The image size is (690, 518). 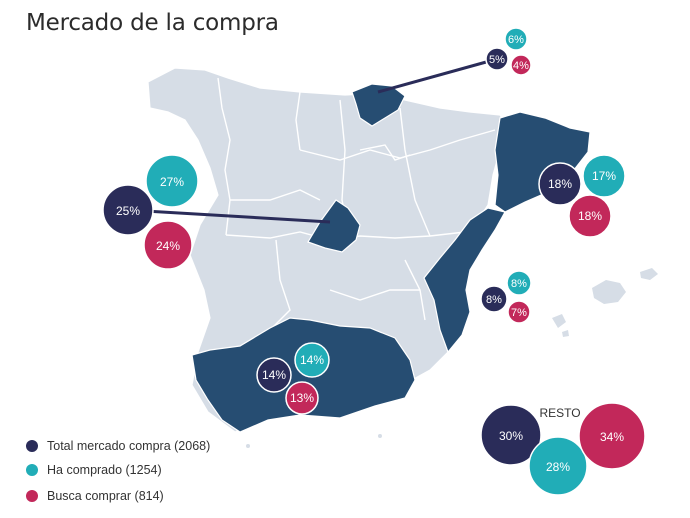 I want to click on label-madrid-busca: 24%, so click(x=168, y=246).